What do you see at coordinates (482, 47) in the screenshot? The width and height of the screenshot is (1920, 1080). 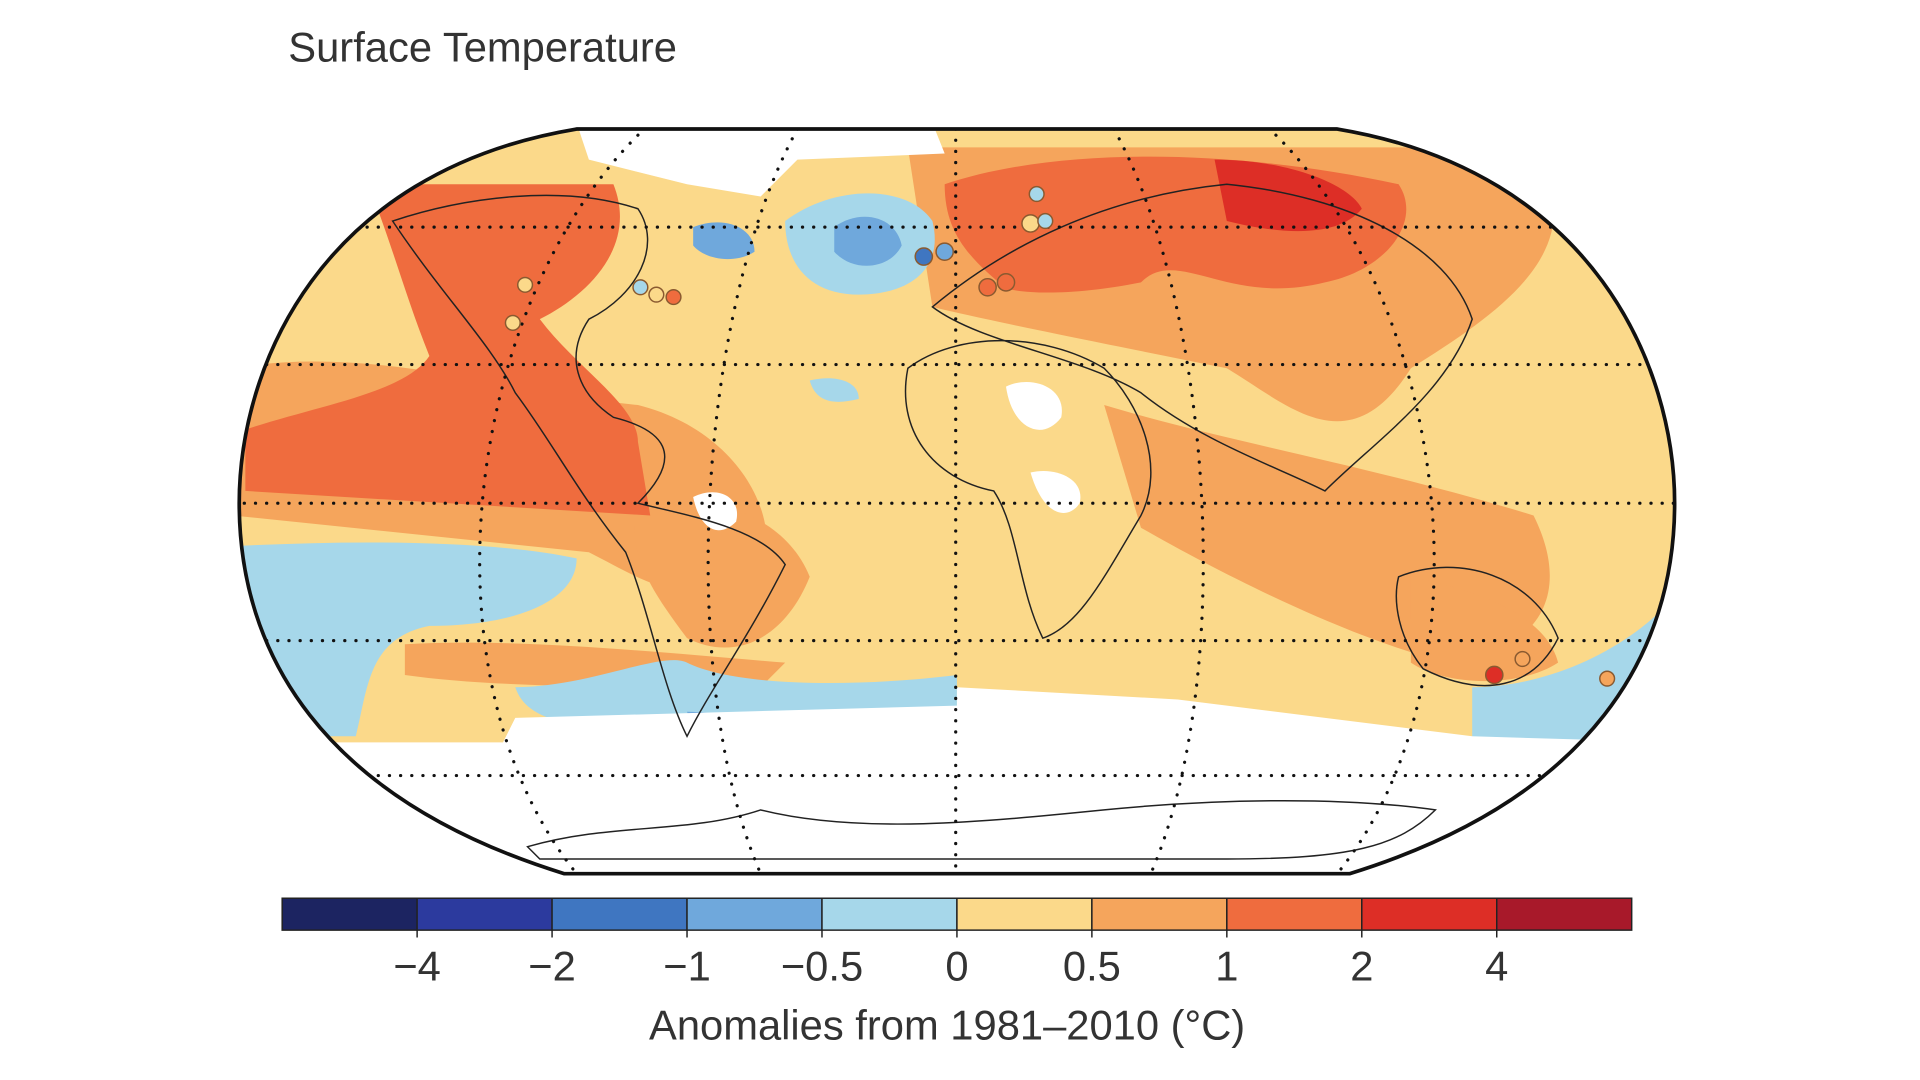 I see `map-title: Surface Temperature` at bounding box center [482, 47].